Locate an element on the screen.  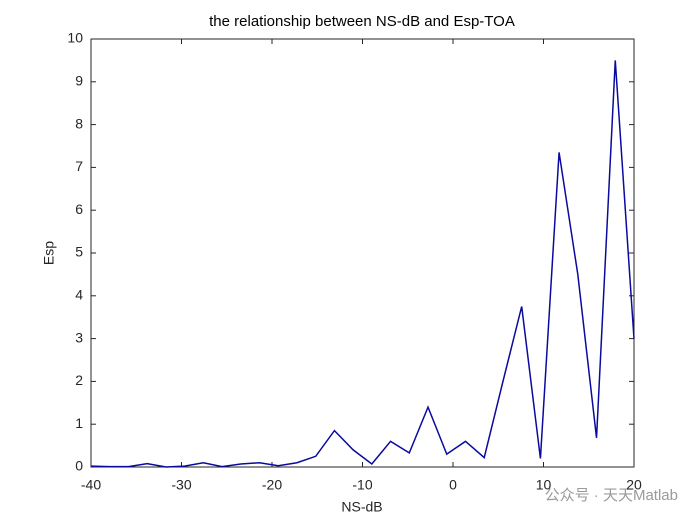
x-tick-label: 0 is located at coordinates (453, 485).